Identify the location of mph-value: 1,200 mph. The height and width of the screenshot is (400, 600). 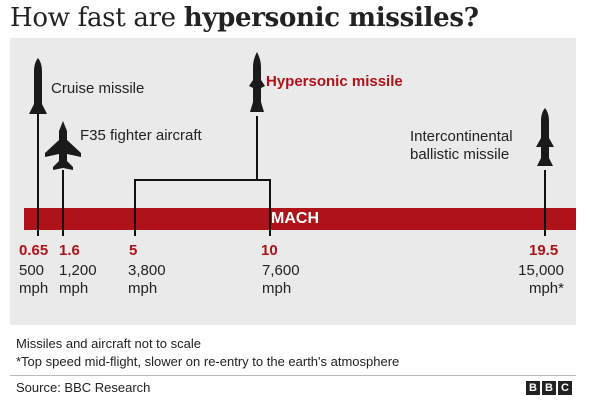
(78, 279).